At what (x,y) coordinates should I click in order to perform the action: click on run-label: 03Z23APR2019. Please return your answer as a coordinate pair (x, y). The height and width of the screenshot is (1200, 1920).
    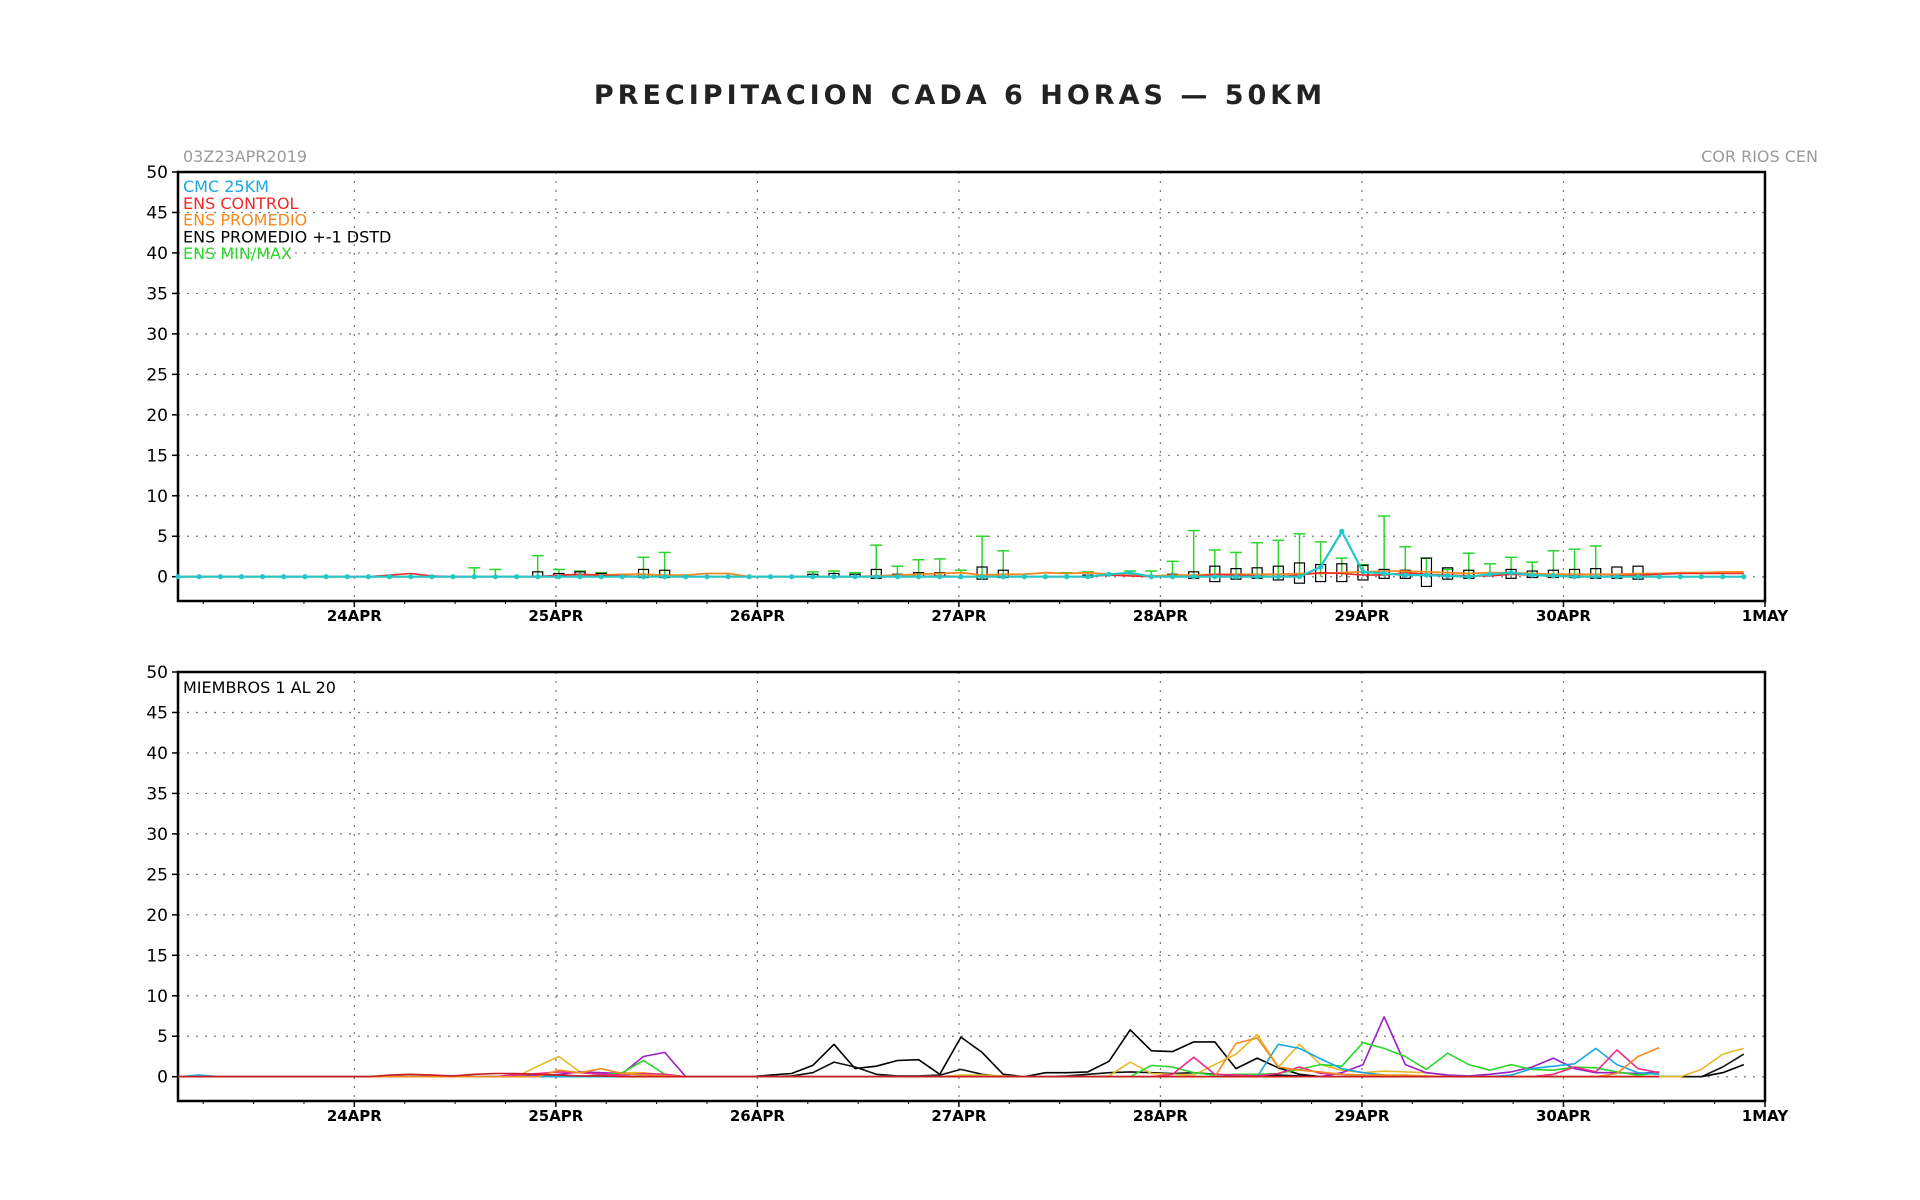
    Looking at the image, I should click on (245, 156).